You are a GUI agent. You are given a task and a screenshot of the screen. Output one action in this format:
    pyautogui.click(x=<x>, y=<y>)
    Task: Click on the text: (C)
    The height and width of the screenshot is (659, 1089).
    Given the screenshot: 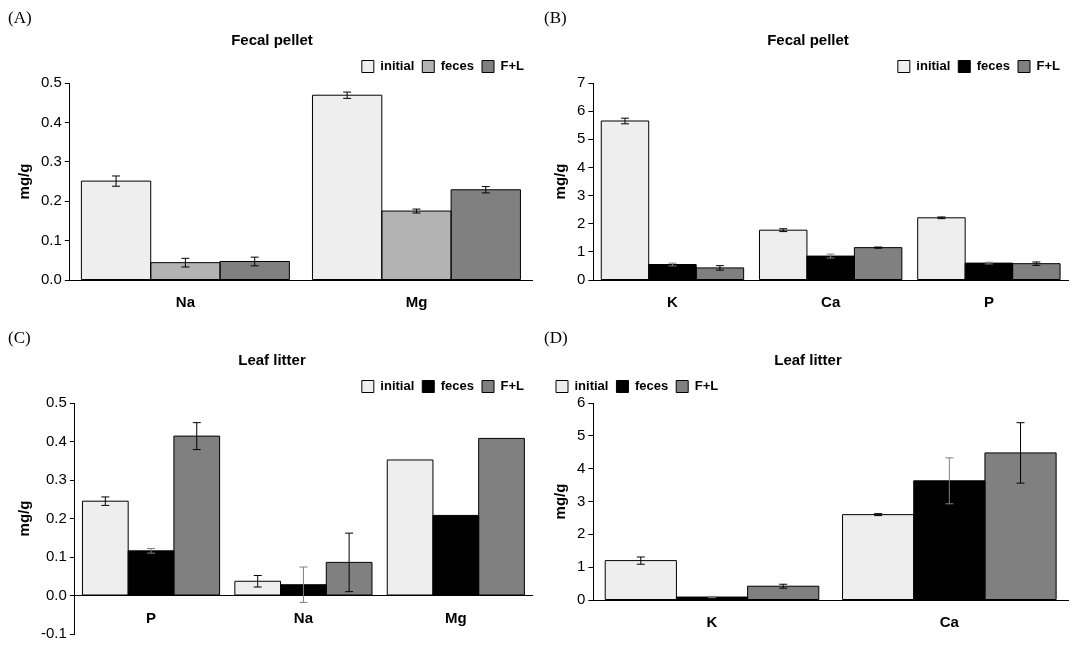 What is the action you would take?
    pyautogui.click(x=20, y=338)
    